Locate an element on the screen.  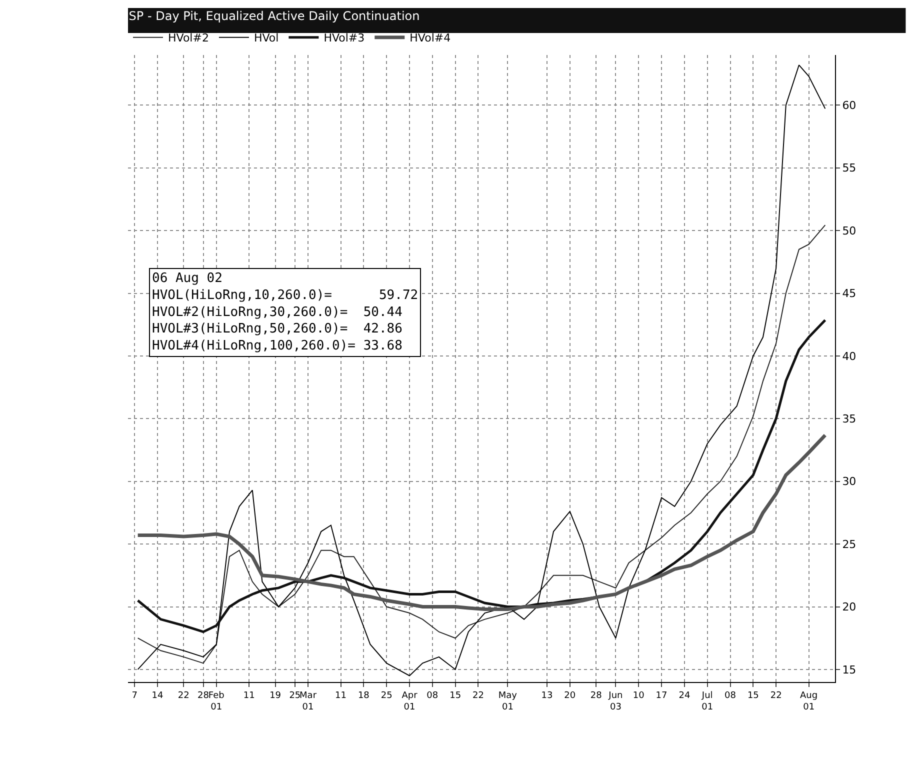
x-tick-label: 14 is located at coordinates (158, 695).